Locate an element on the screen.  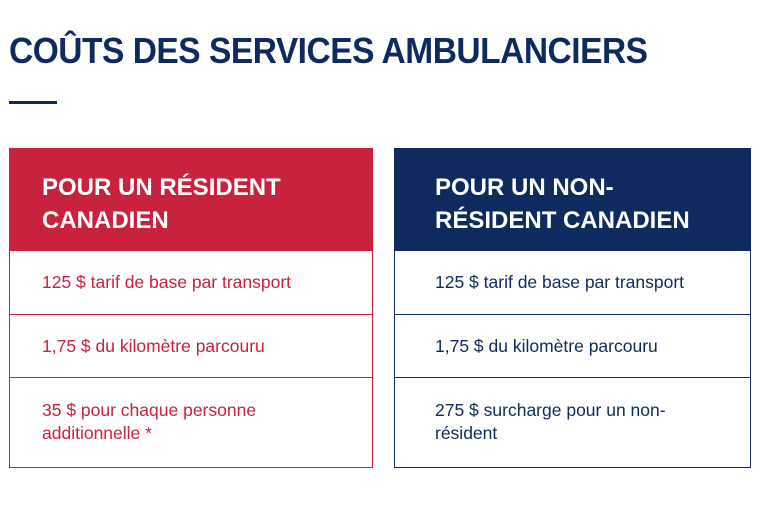
non-resident-surcharge-row: 275 $ surcharge pour un non-résident is located at coordinates (572, 422).